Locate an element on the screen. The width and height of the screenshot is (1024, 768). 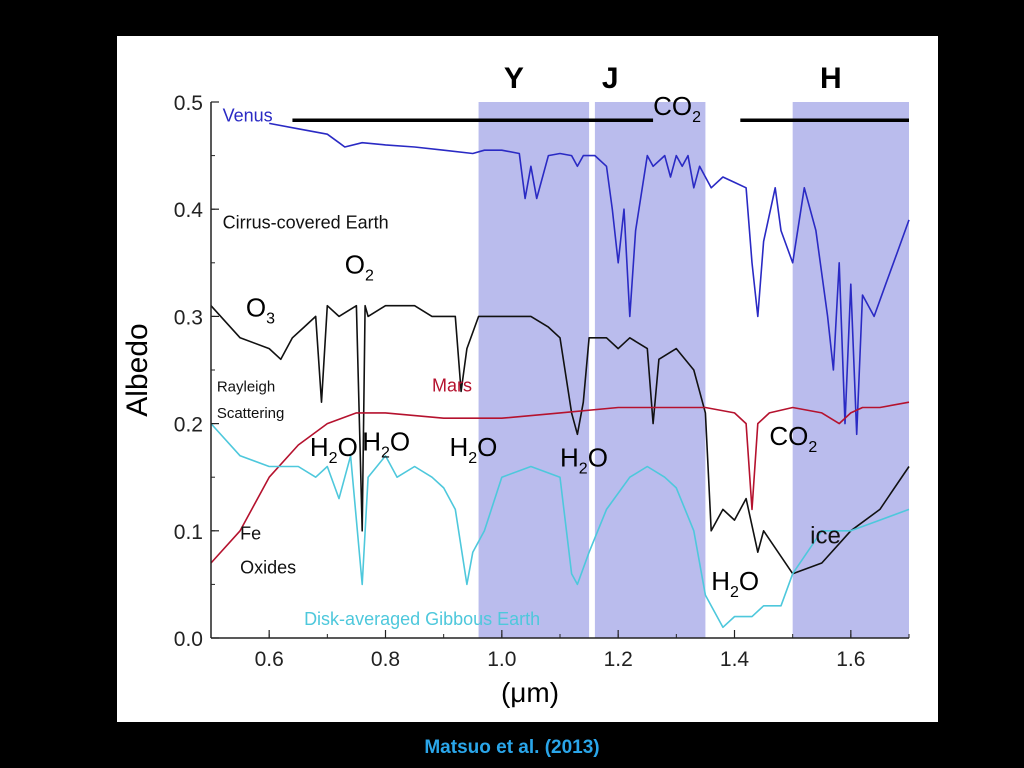
y-tick-label: 0.2 is located at coordinates (188, 425).